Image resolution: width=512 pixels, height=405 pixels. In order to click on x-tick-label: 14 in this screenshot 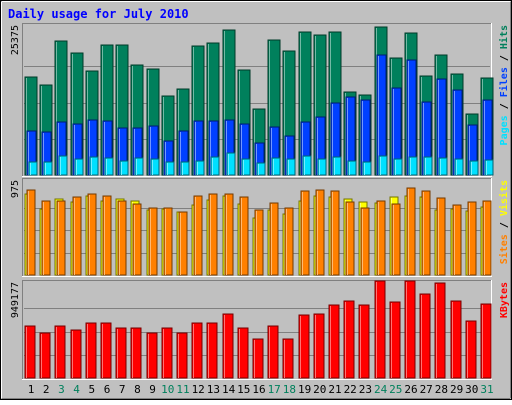, I will do `click(229, 389)`.